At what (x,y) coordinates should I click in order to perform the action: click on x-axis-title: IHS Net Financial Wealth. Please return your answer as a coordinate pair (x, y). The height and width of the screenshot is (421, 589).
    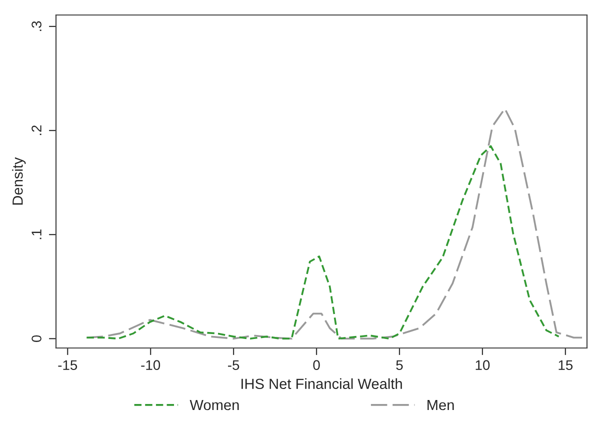
    Looking at the image, I should click on (322, 384).